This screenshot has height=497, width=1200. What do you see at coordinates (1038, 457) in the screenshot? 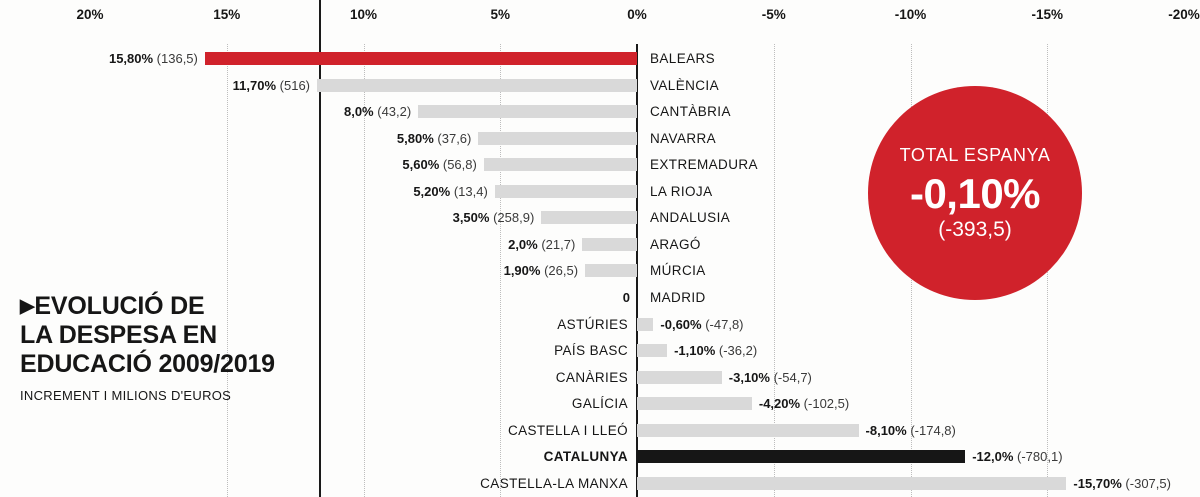
I see `value-millions: (-780,1)` at bounding box center [1038, 457].